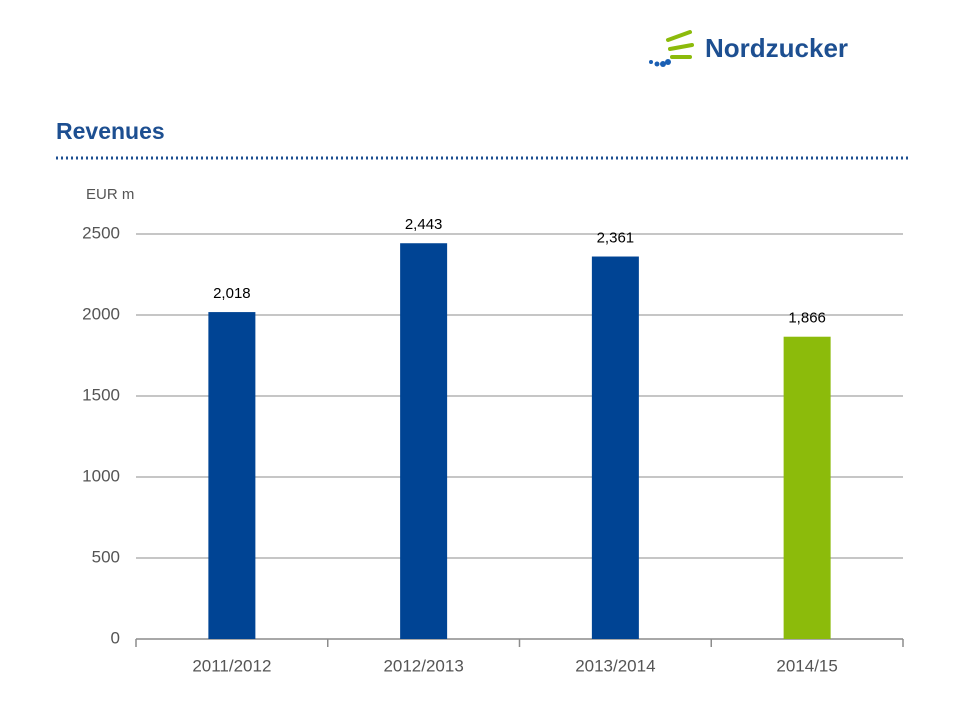 Image resolution: width=960 pixels, height=720 pixels. I want to click on value-label: 2,018, so click(232, 293).